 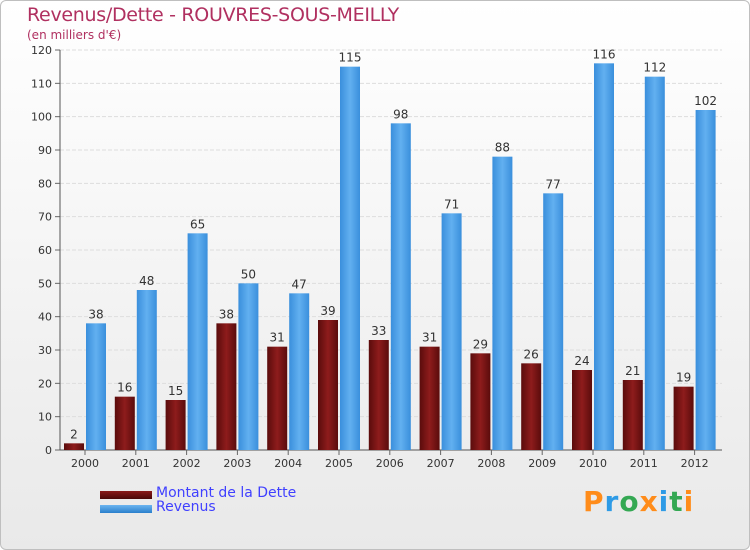 What do you see at coordinates (41, 83) in the screenshot?
I see `y-tick-label: 110` at bounding box center [41, 83].